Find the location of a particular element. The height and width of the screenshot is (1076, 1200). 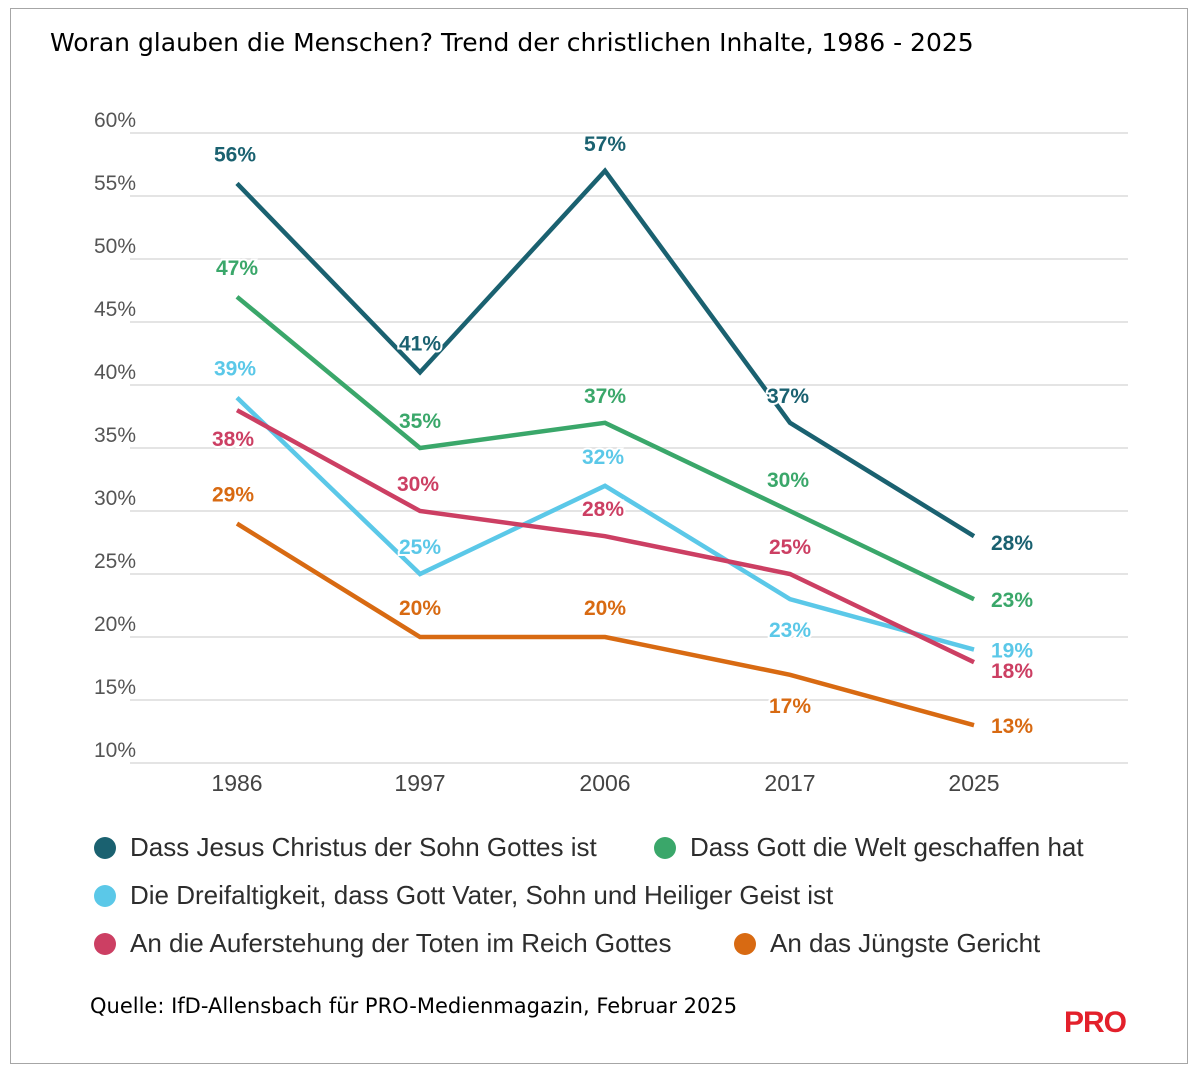

y-tick-label: 55% is located at coordinates (115, 183).